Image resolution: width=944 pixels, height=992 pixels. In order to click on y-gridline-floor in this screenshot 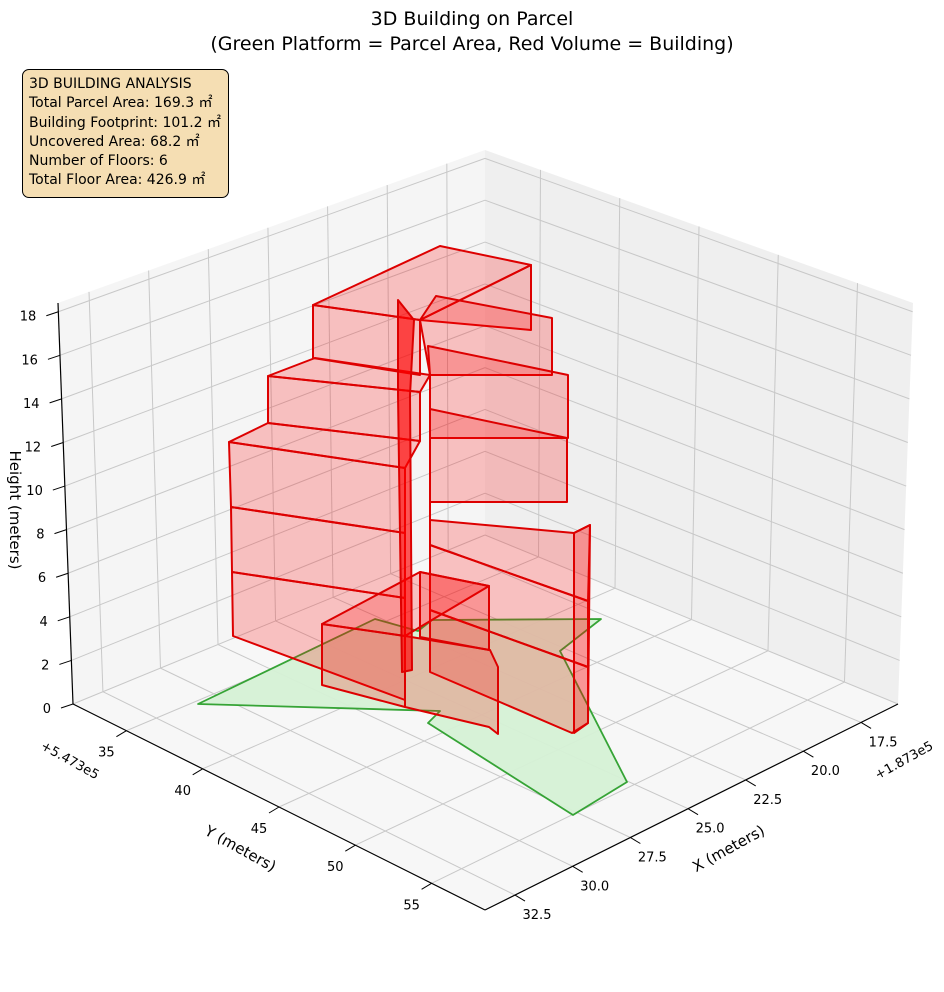, I will do `click(638, 782)`.